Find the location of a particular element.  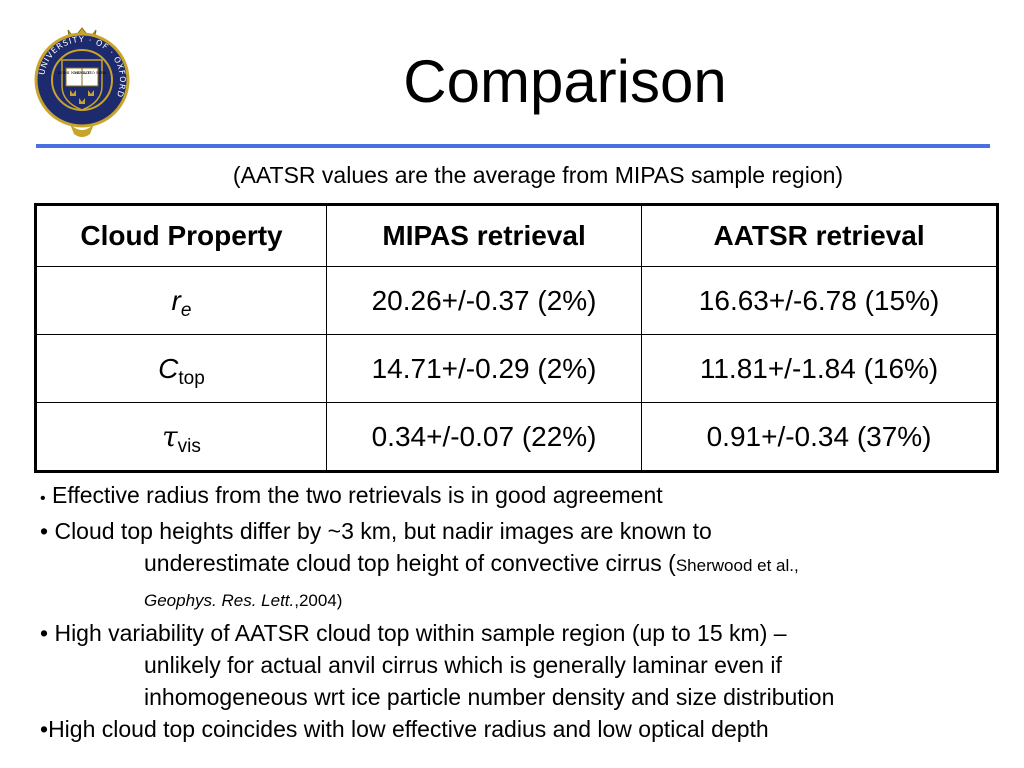

cell-mipas: 20.26+/-0.37 (2%) is located at coordinates (484, 300).